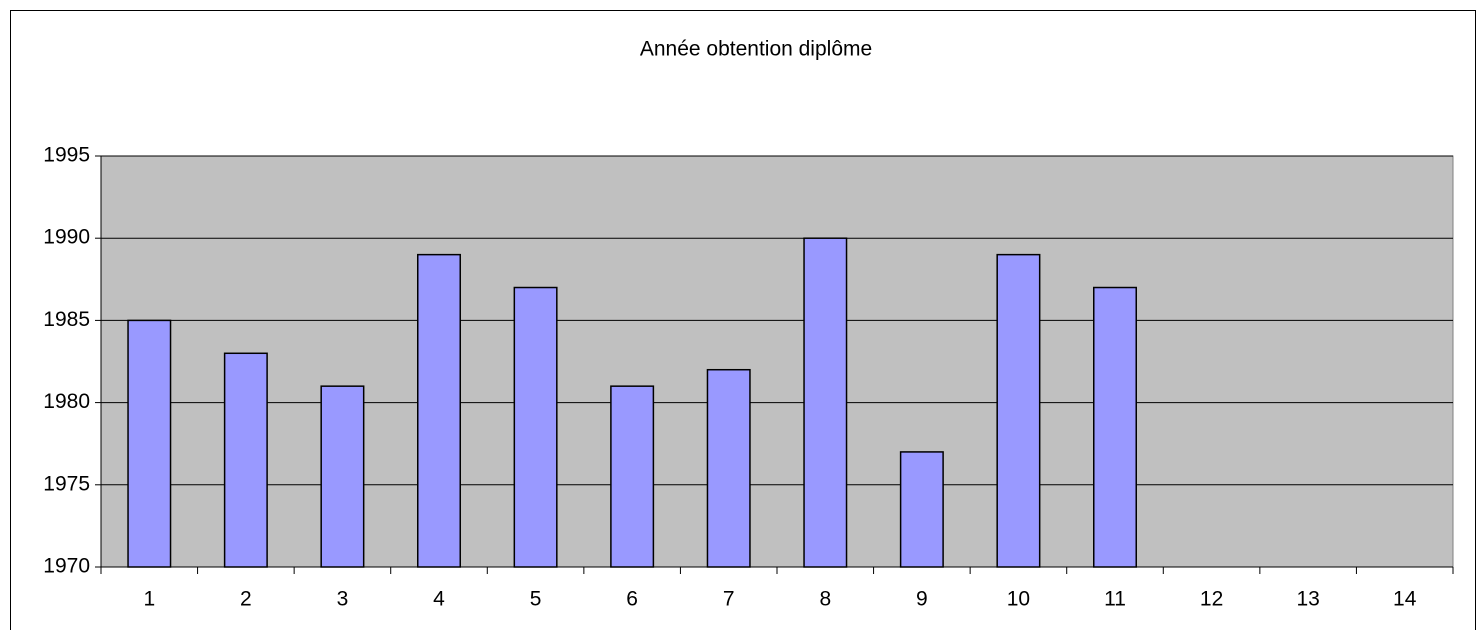 This screenshot has width=1477, height=630. I want to click on y-tick-label: 1975, so click(66, 483).